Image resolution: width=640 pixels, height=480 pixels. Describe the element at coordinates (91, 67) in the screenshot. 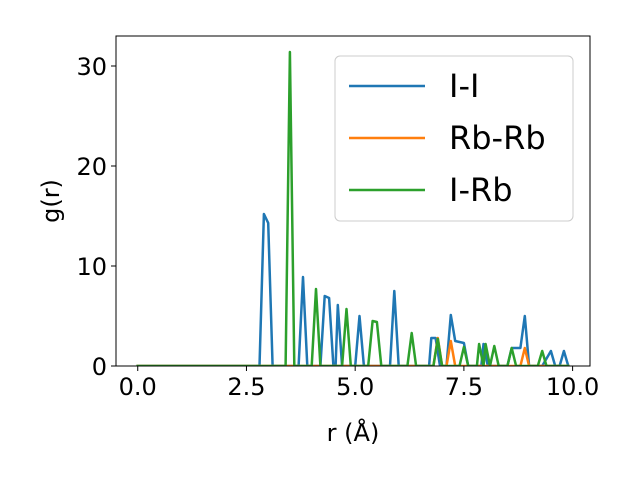

I see `y-tick-label: 30` at that location.